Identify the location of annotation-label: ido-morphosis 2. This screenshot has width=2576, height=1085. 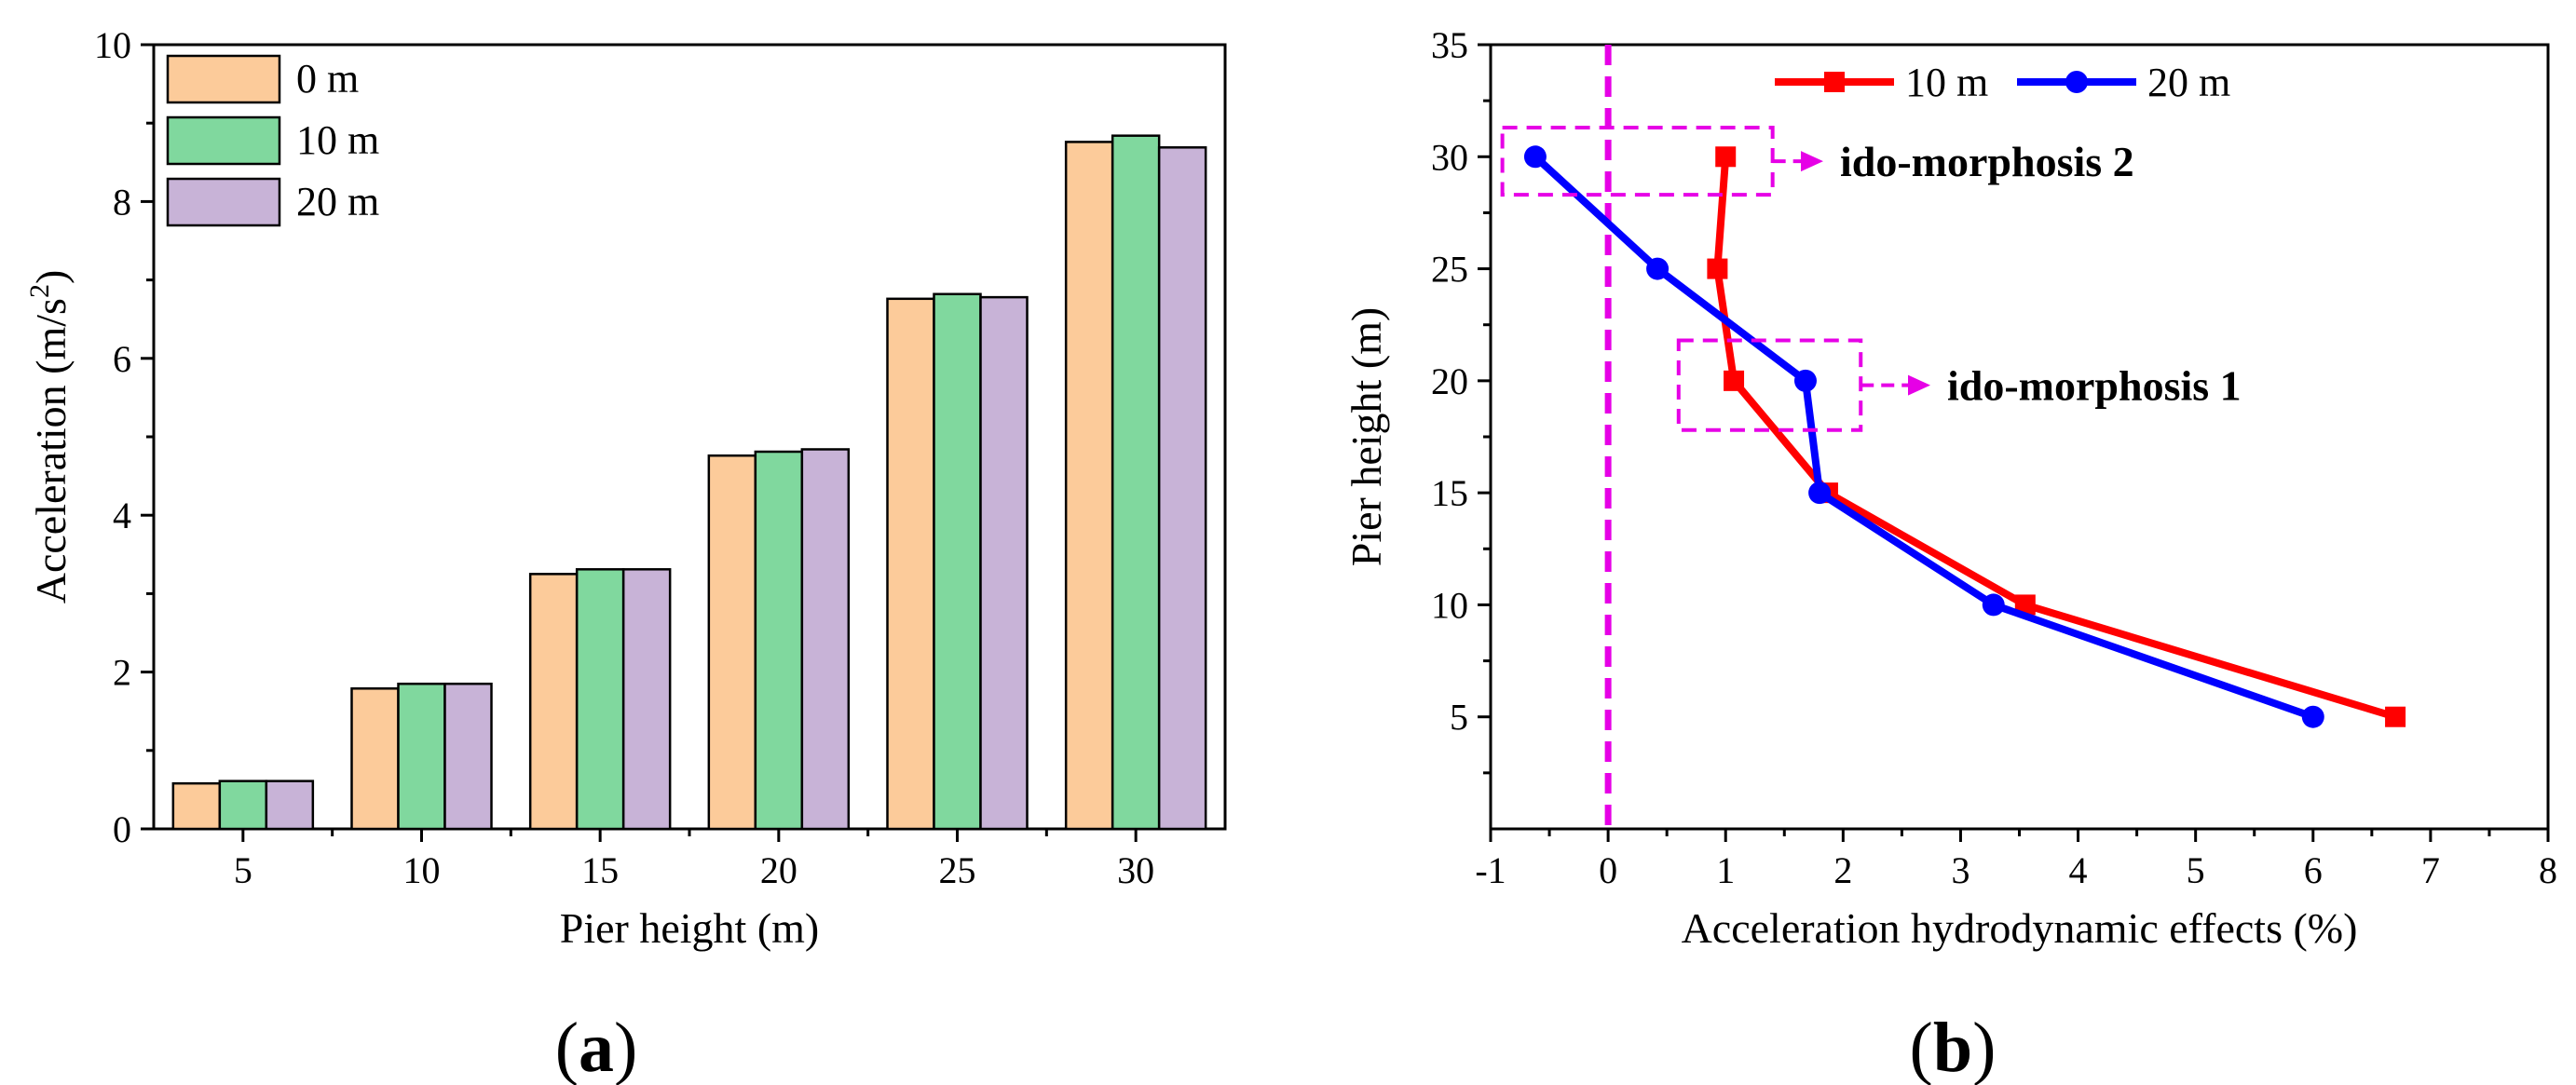
(1987, 161).